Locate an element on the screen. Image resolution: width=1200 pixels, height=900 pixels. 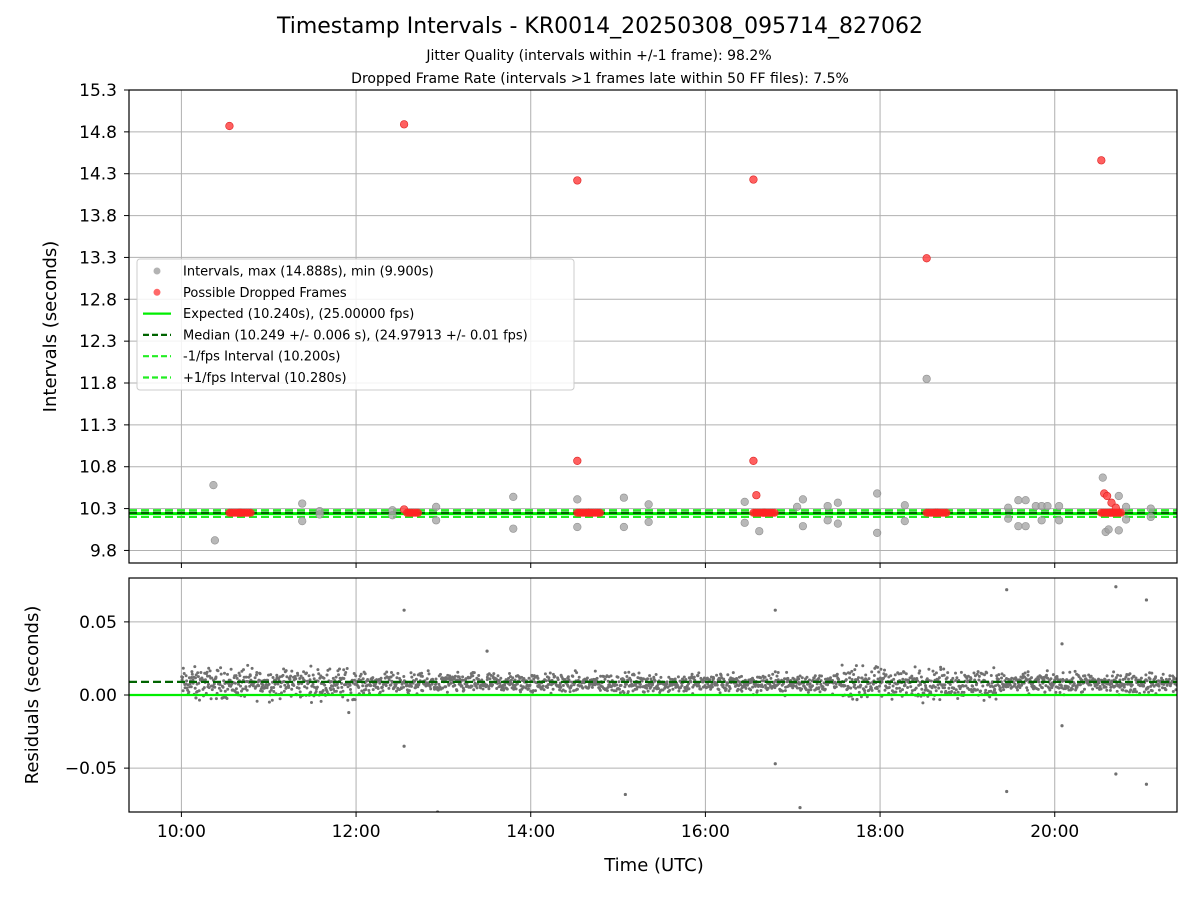
intervals-y-axis-label: Intervals (seconds) is located at coordinates (50, 327).